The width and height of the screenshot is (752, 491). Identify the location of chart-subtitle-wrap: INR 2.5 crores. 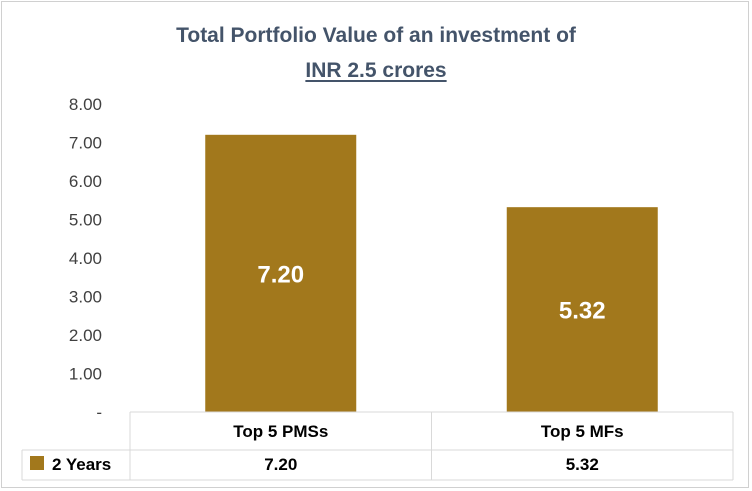
(376, 71).